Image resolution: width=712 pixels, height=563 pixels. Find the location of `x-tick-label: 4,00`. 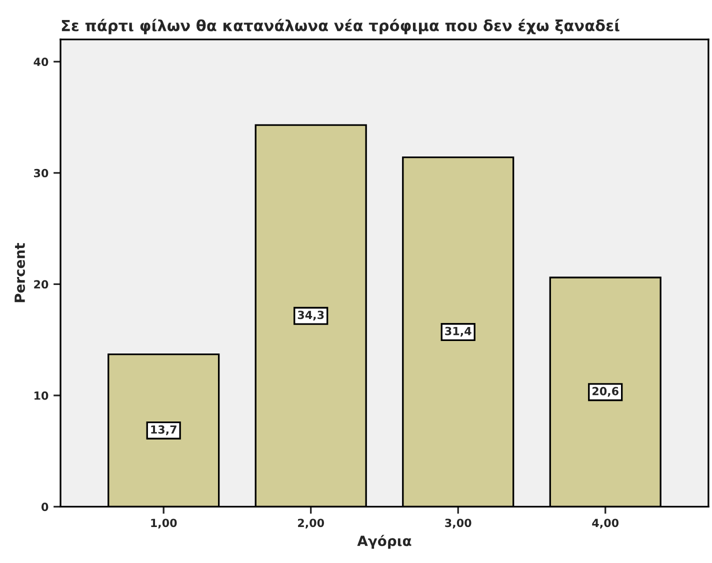

x-tick-label: 4,00 is located at coordinates (605, 523).